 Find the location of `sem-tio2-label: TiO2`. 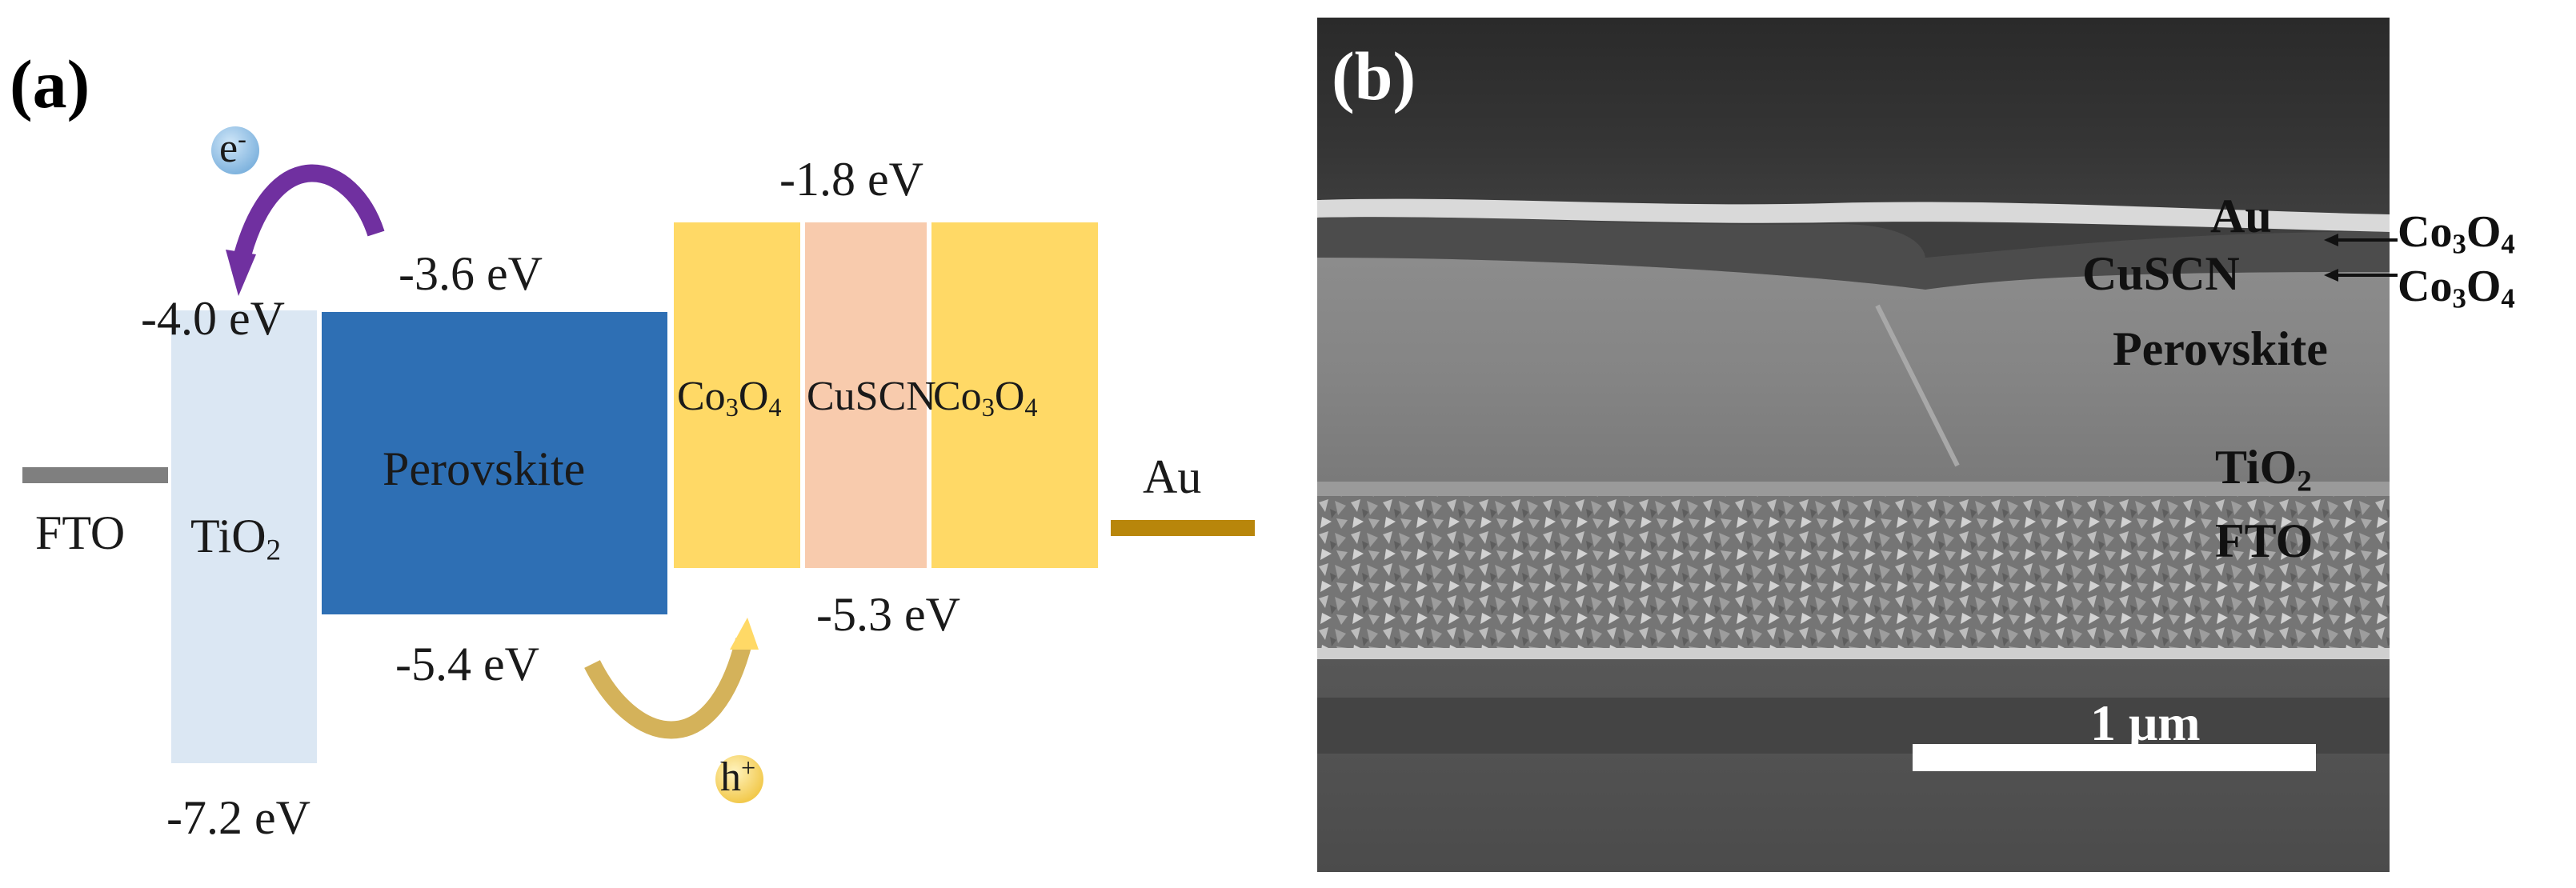

sem-tio2-label: TiO2 is located at coordinates (2263, 469).